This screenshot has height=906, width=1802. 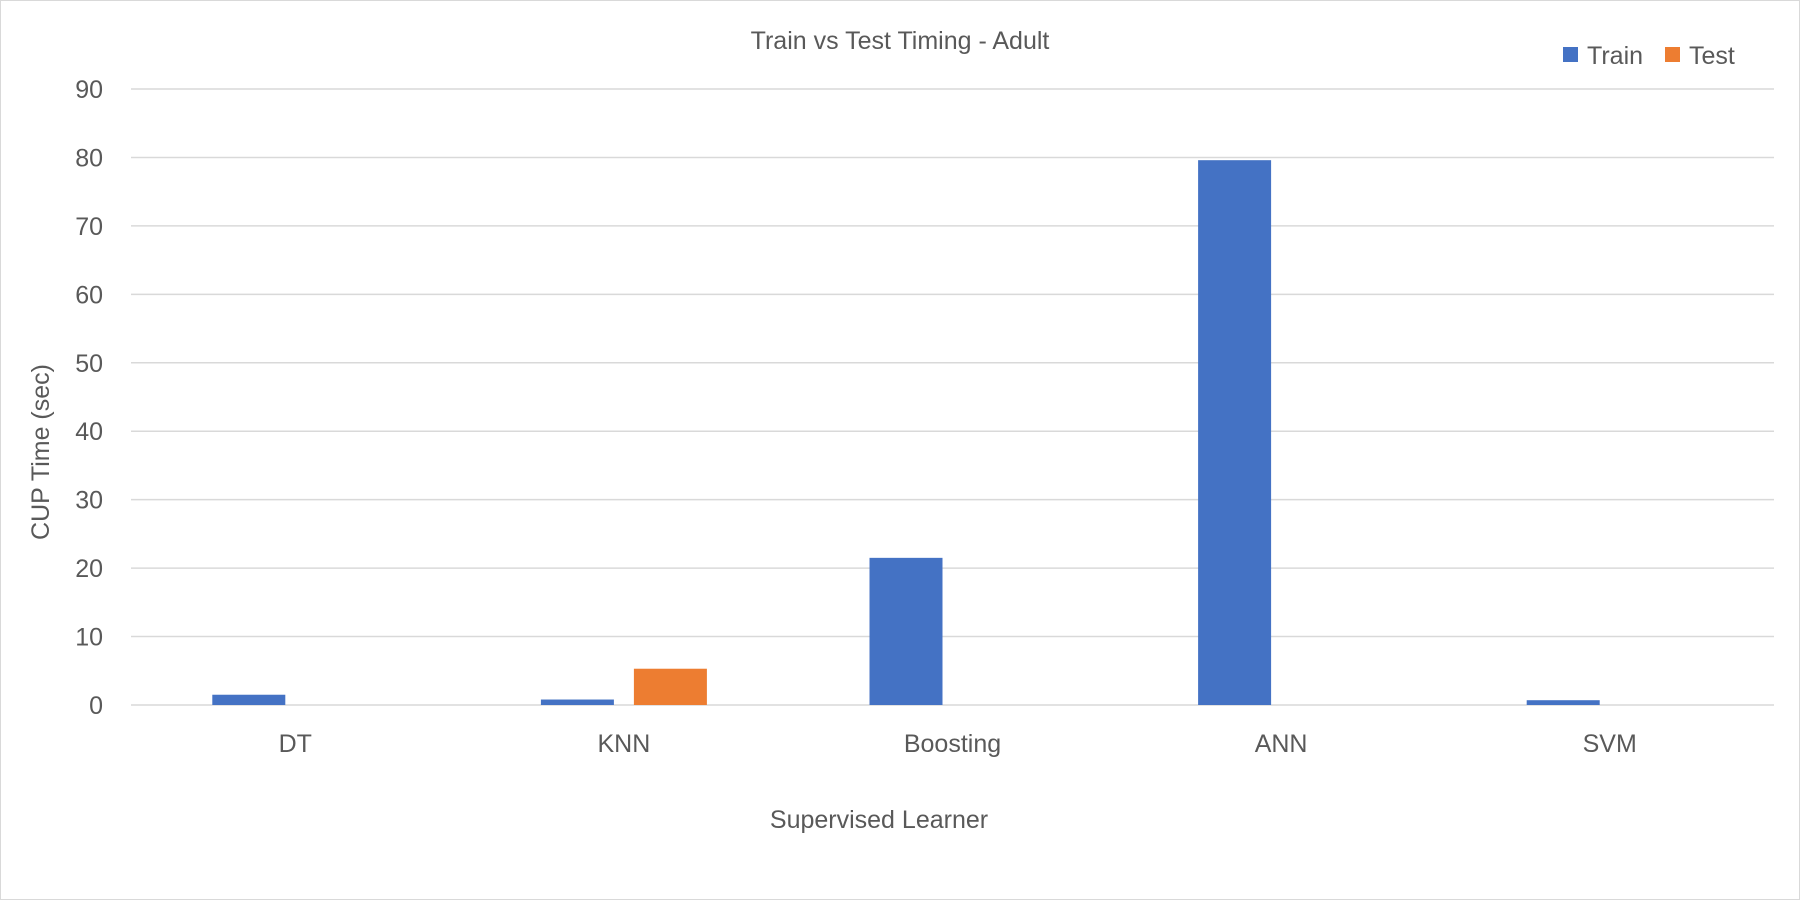 I want to click on y-tick-label: 0, so click(x=96, y=706).